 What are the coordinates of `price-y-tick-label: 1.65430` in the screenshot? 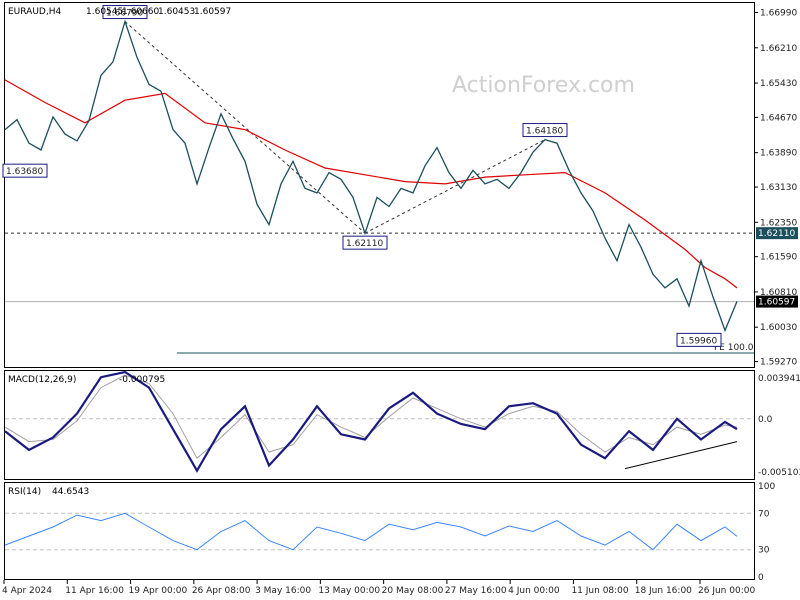 It's located at (778, 84).